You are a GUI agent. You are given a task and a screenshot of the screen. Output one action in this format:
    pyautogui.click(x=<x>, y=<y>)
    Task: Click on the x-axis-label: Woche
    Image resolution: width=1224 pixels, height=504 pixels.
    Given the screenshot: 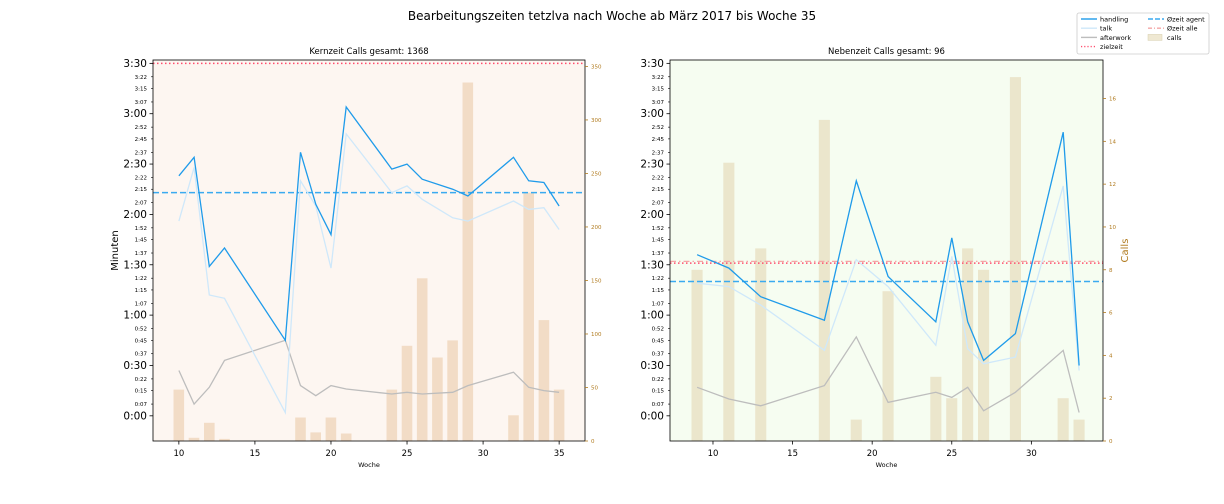 What is the action you would take?
    pyautogui.click(x=369, y=465)
    